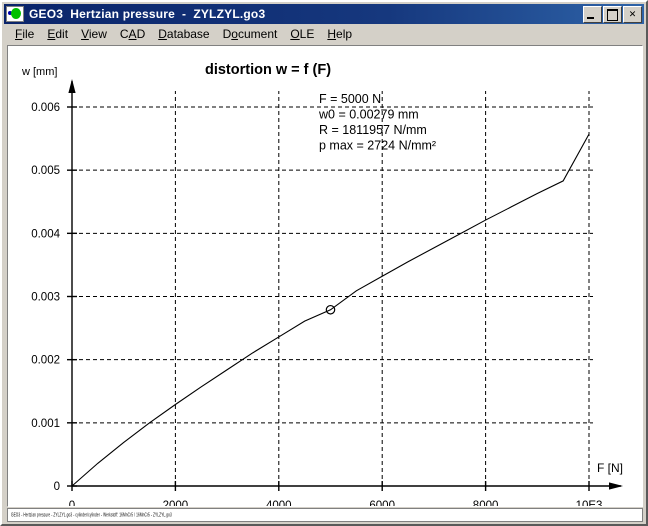 Image resolution: width=648 pixels, height=526 pixels. I want to click on menu-item-ole: OLE, so click(302, 33).